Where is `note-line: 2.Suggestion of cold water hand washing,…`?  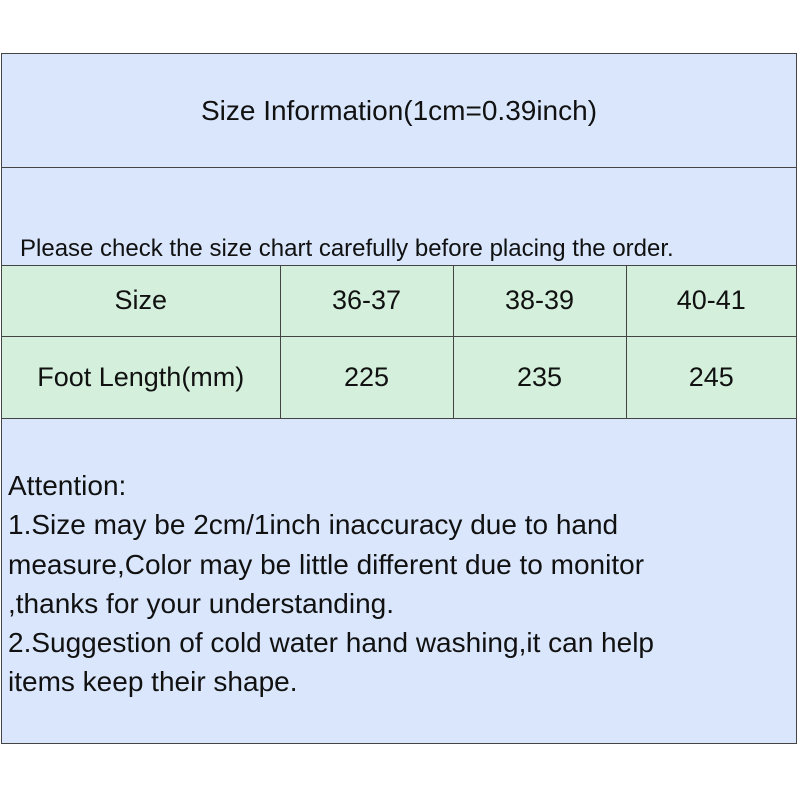
note-line: 2.Suggestion of cold water hand washing,… is located at coordinates (331, 643).